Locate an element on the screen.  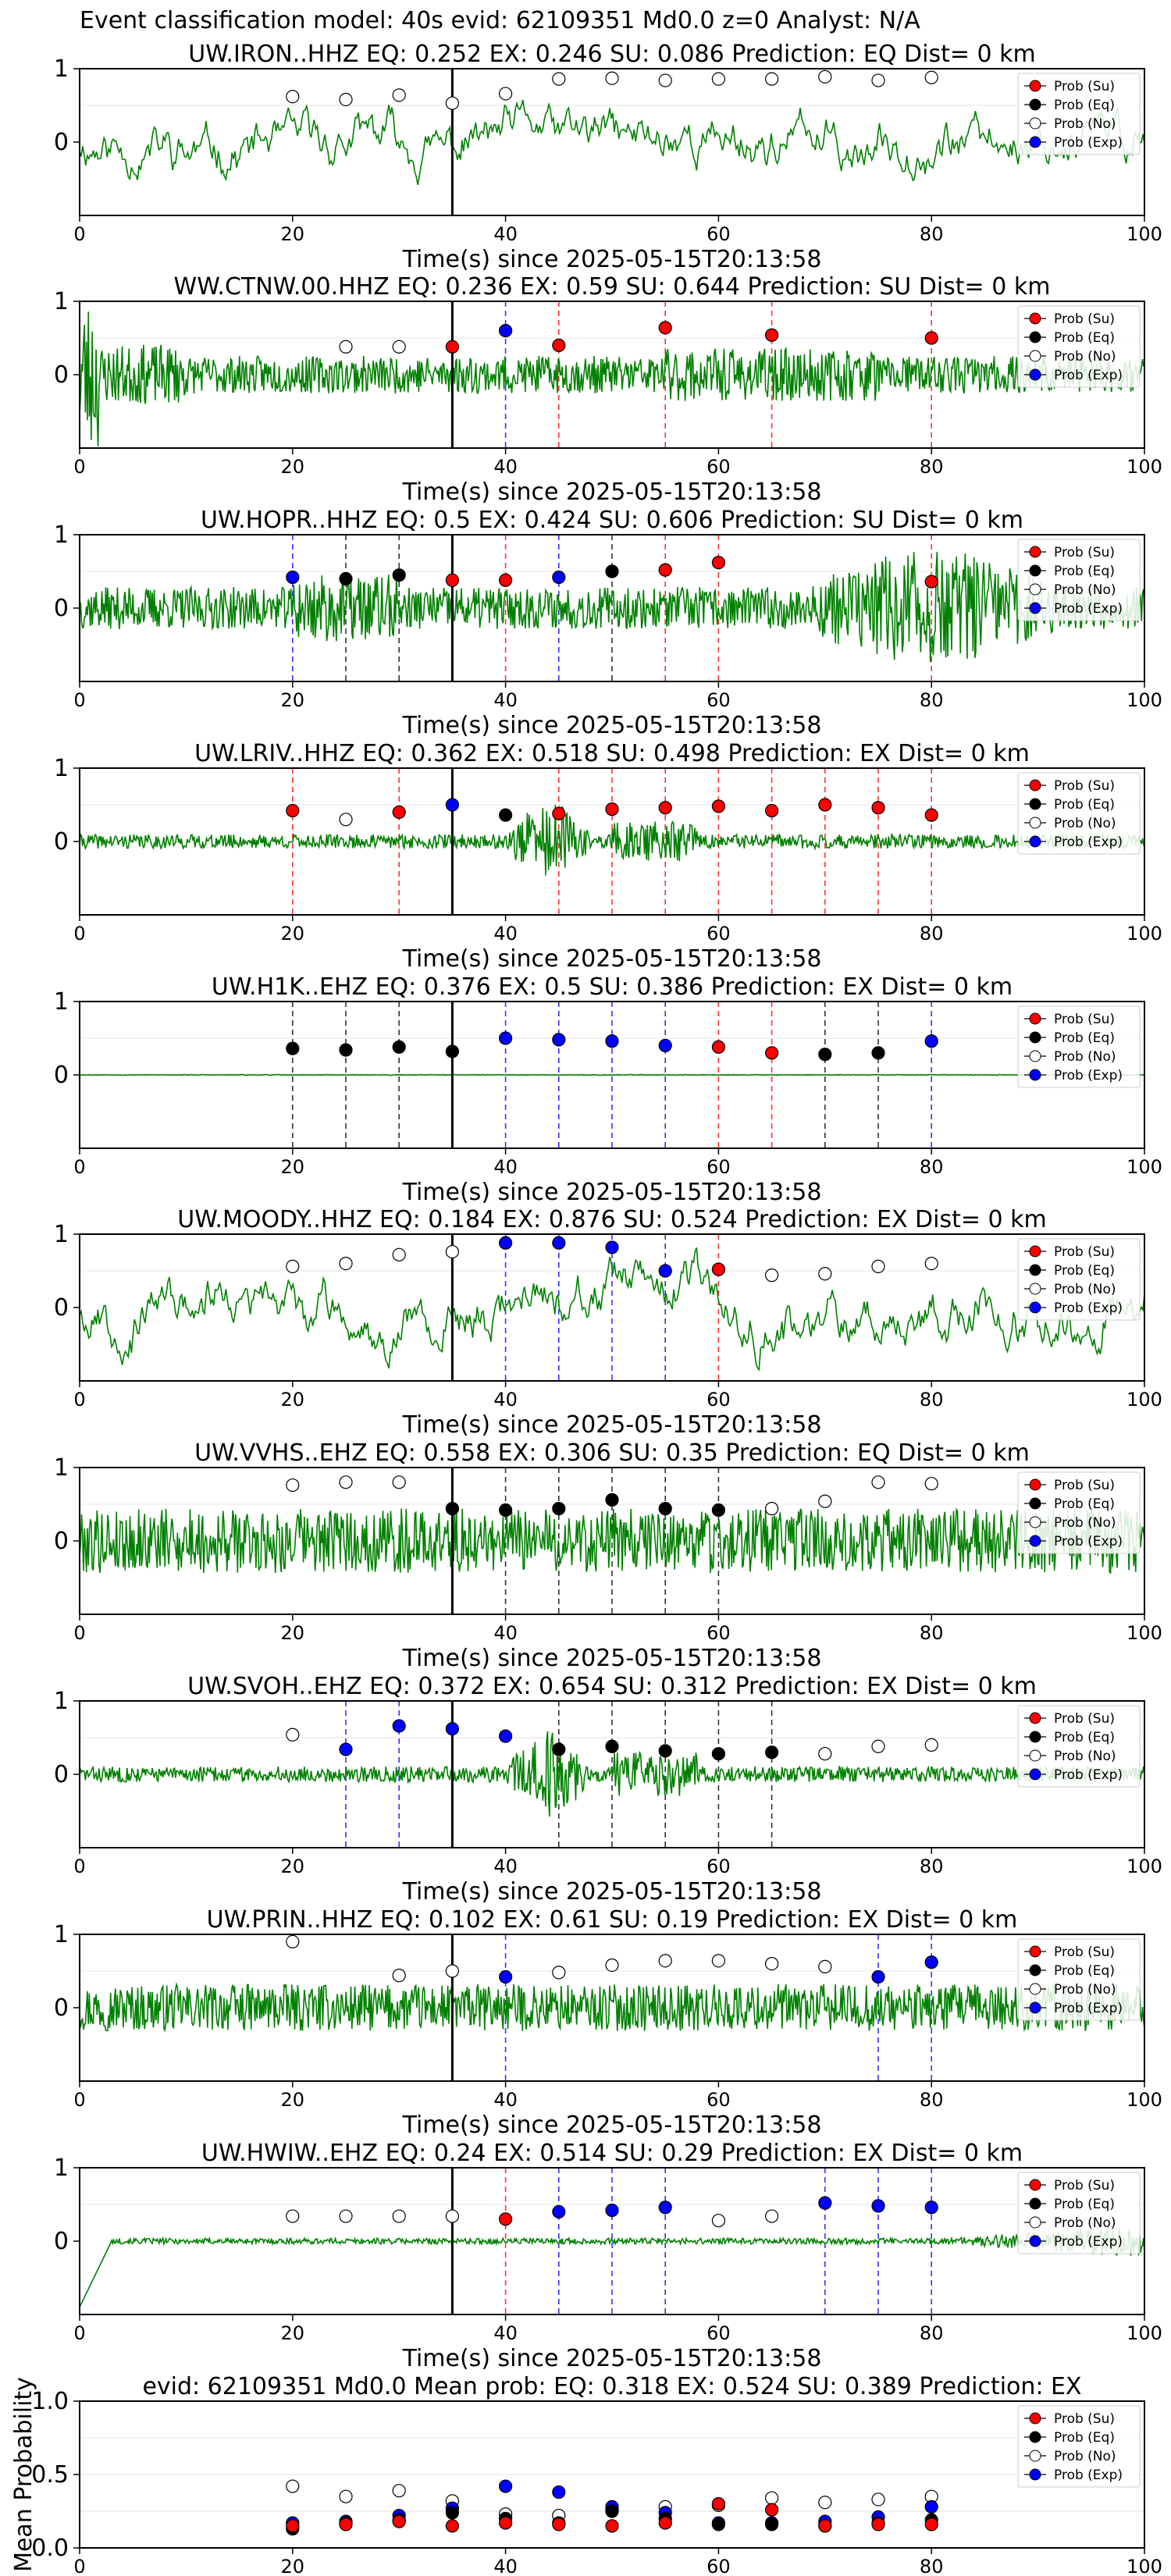
legend-label: Prob (Exp) is located at coordinates (1088, 1075).